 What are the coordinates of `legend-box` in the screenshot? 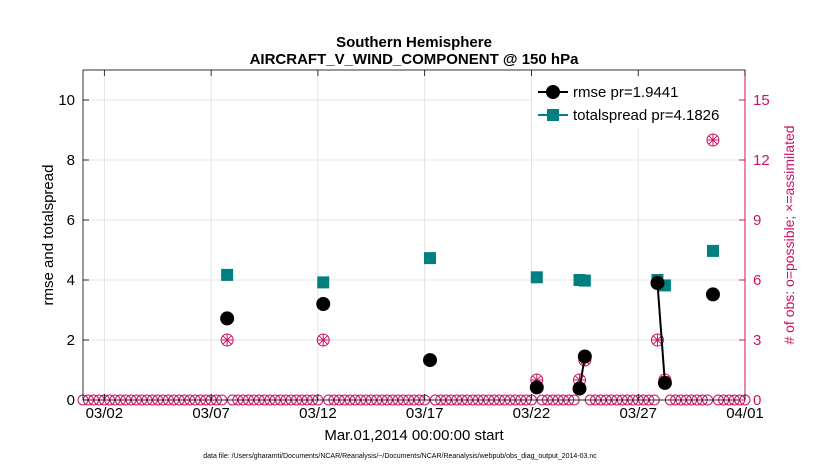 It's located at (635, 103).